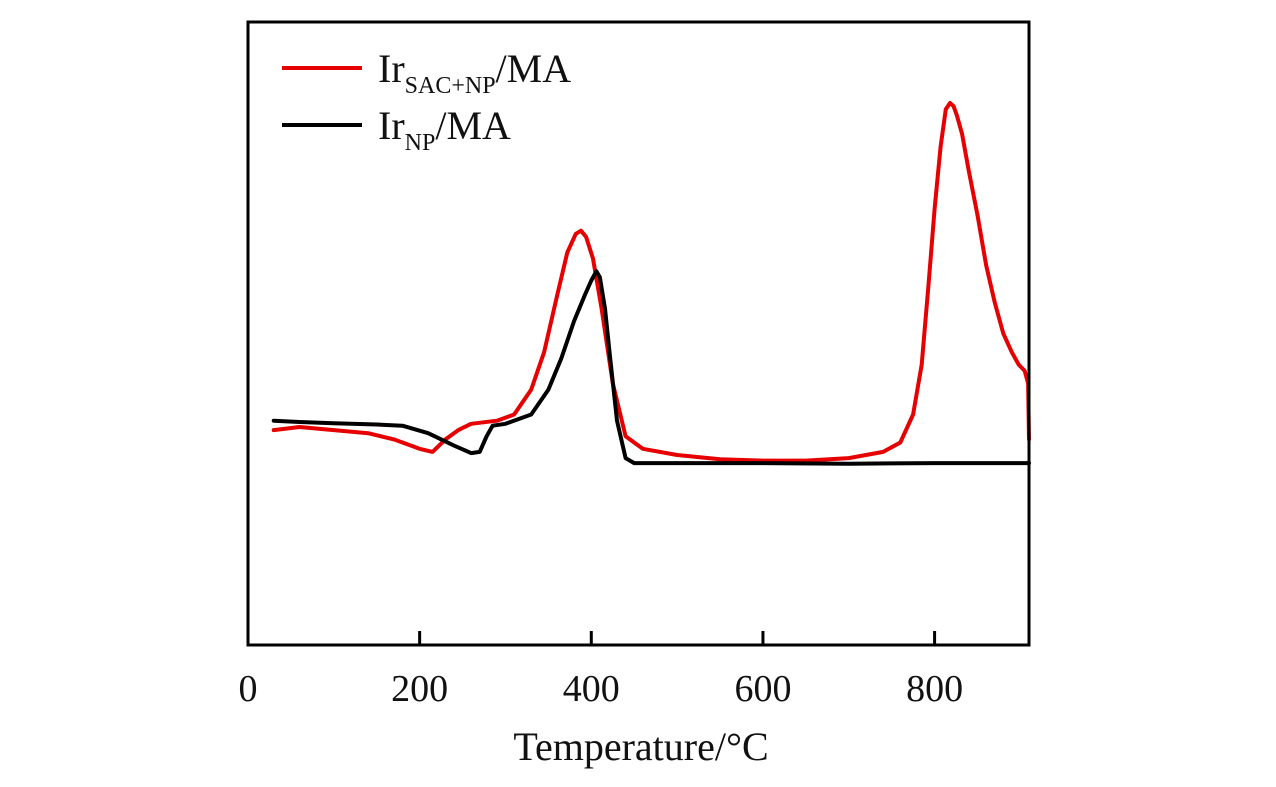 The height and width of the screenshot is (787, 1276). Describe the element at coordinates (474, 72) in the screenshot. I see `legend-label-0: IrSAC+NP/MA` at that location.